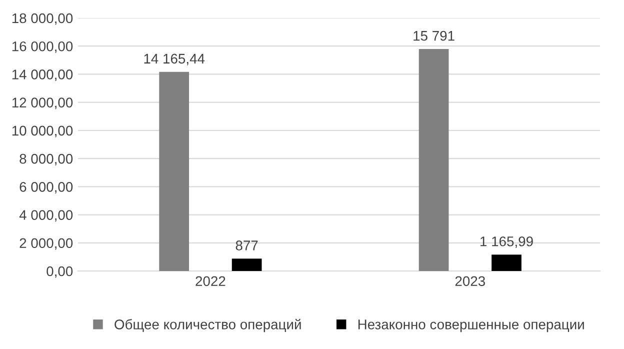 The height and width of the screenshot is (349, 624). What do you see at coordinates (434, 35) in the screenshot?
I see `data-label: 15 791` at bounding box center [434, 35].